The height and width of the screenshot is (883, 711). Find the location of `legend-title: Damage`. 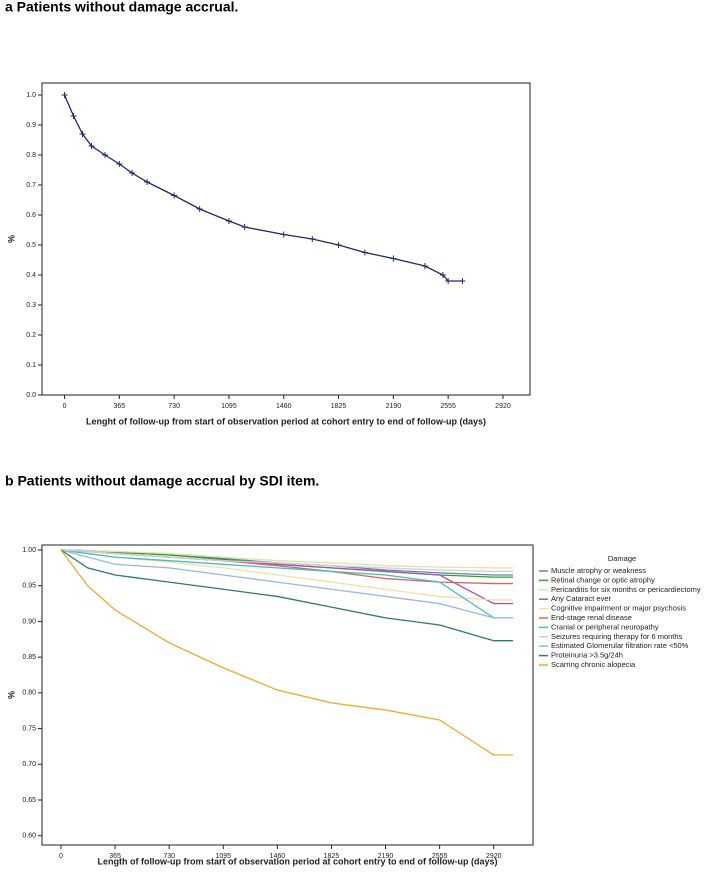

legend-title: Damage is located at coordinates (622, 558).